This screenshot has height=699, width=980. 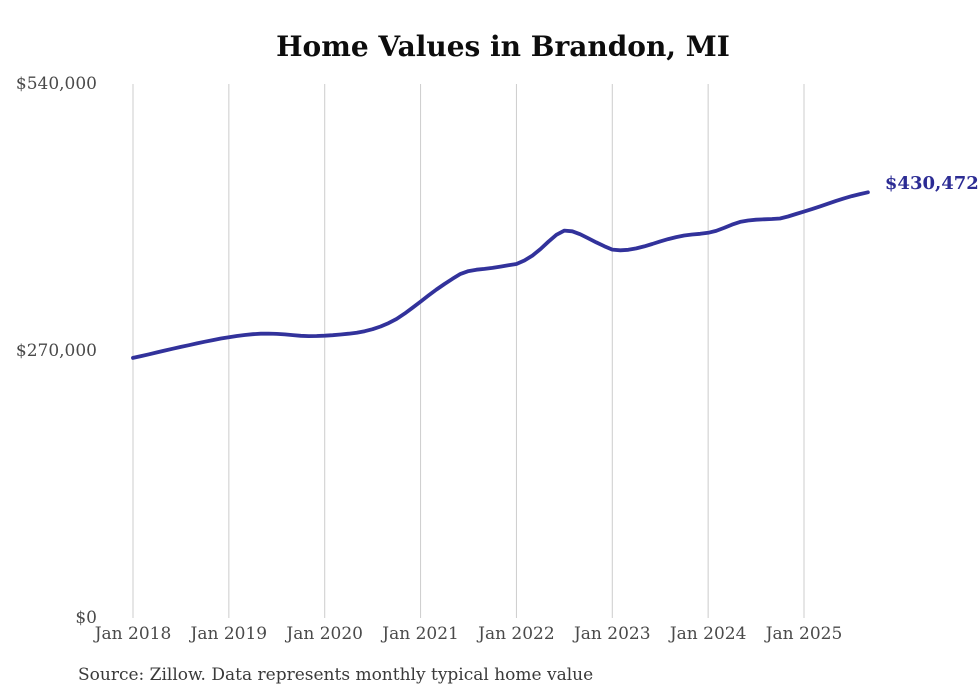 I want to click on x-axis-tick-label: Jan 2018, so click(x=133, y=634).